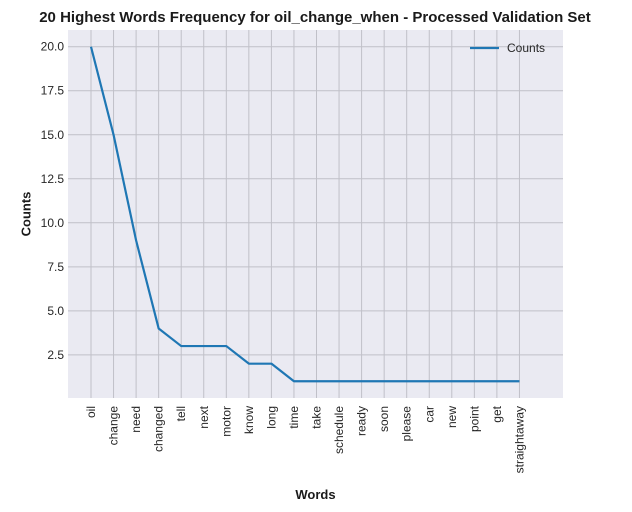 This screenshot has height=512, width=632. I want to click on x-tick-label: oil, so click(91, 412).